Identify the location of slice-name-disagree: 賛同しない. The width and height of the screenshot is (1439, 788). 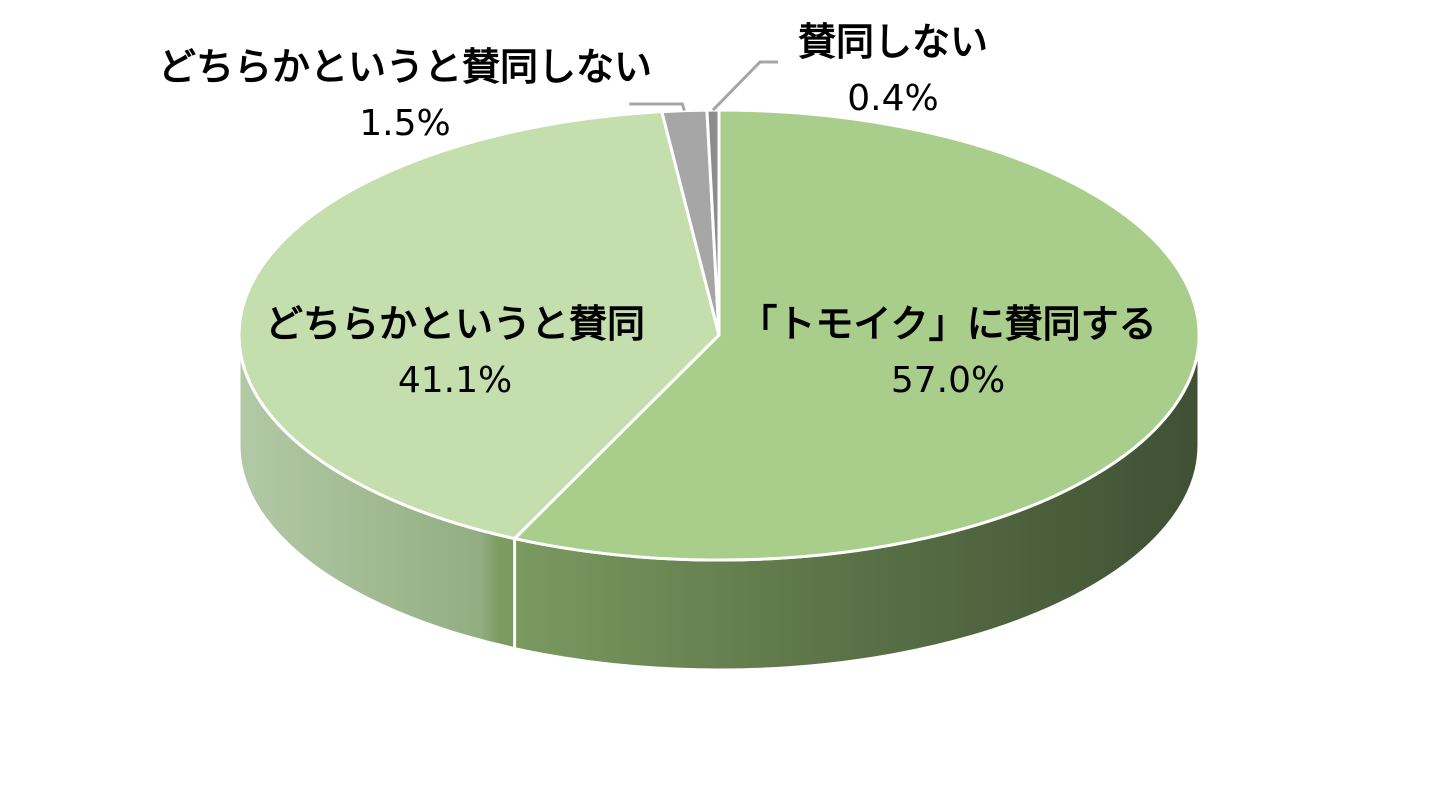
(893, 42).